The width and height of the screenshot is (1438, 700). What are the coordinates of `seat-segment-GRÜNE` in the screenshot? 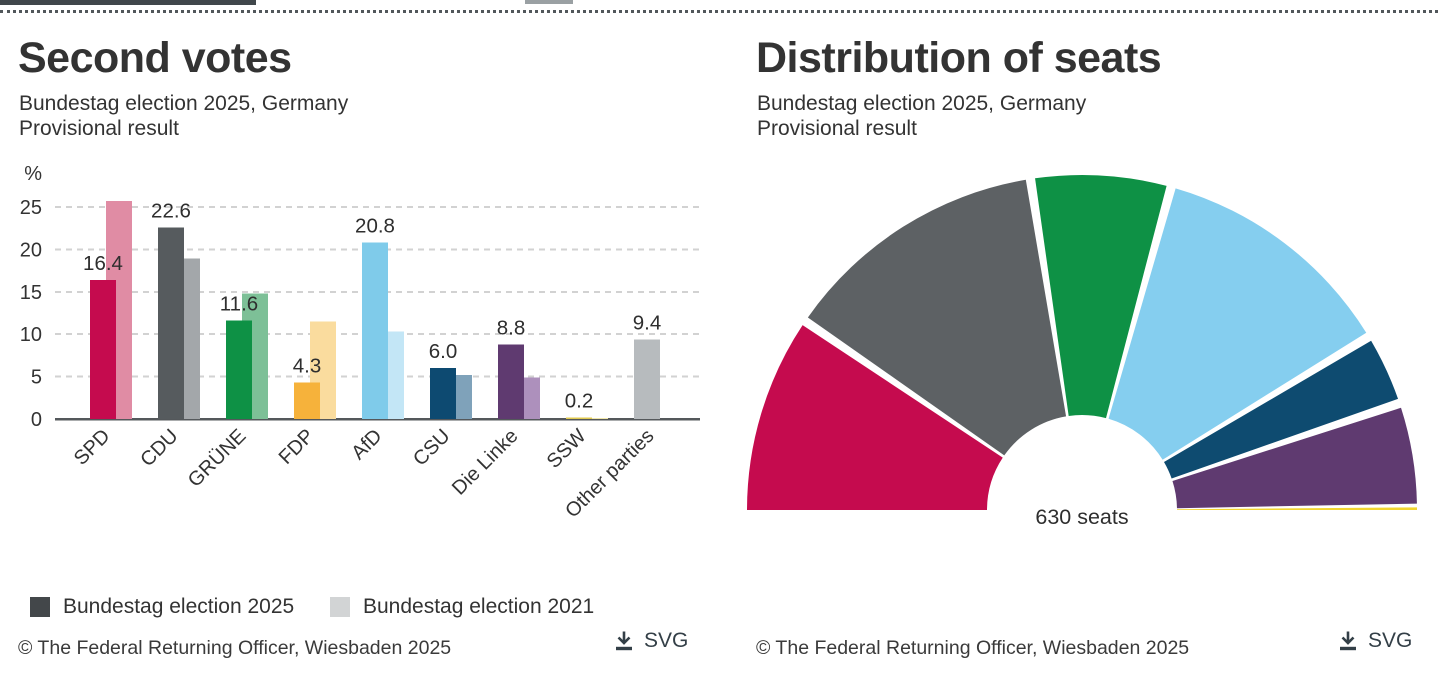 It's located at (1101, 297).